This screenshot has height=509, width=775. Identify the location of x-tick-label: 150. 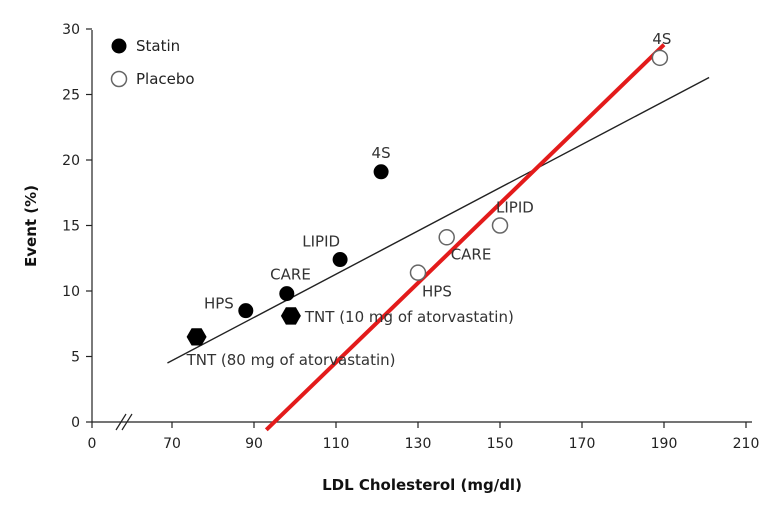
(500, 444).